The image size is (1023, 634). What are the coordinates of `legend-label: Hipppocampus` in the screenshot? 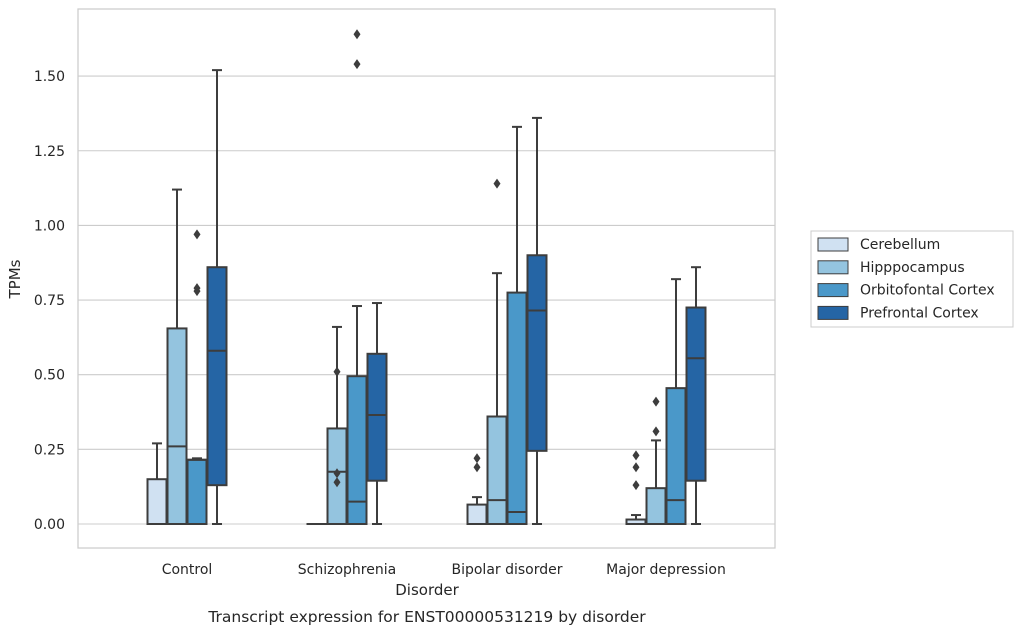 It's located at (912, 268).